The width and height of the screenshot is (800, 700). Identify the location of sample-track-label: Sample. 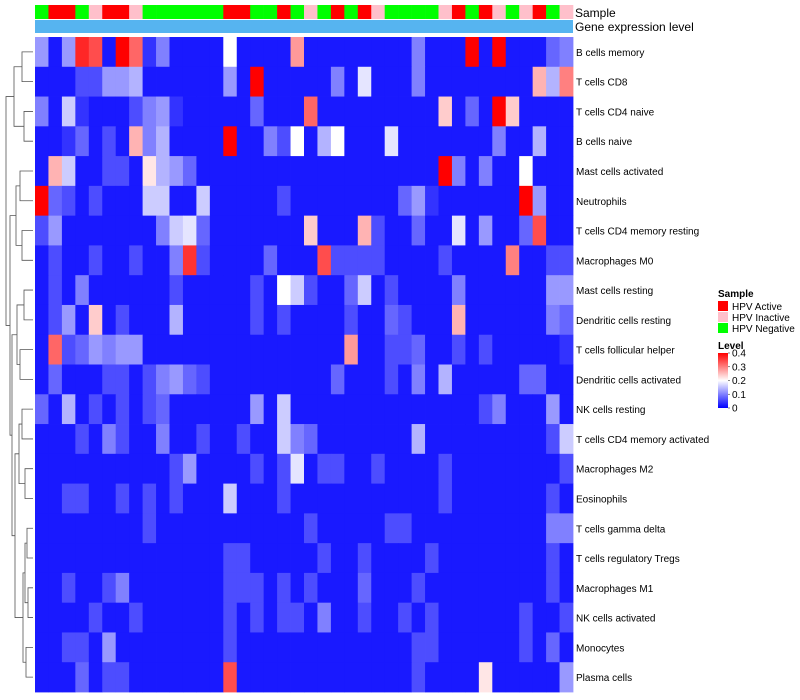
(595, 13).